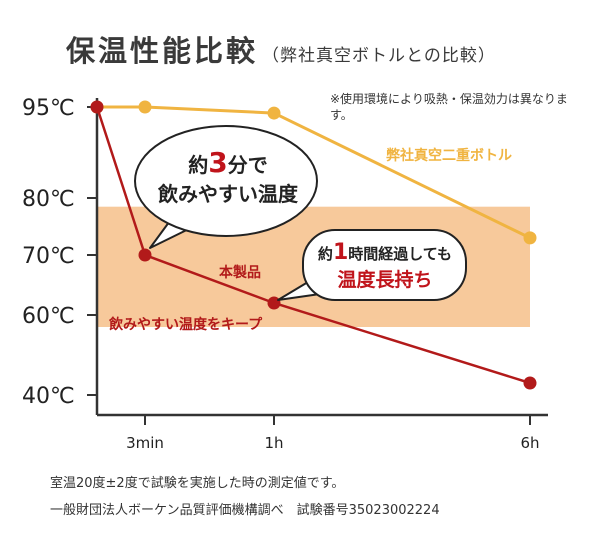  I want to click on callout-2-bubble, so click(384, 265).